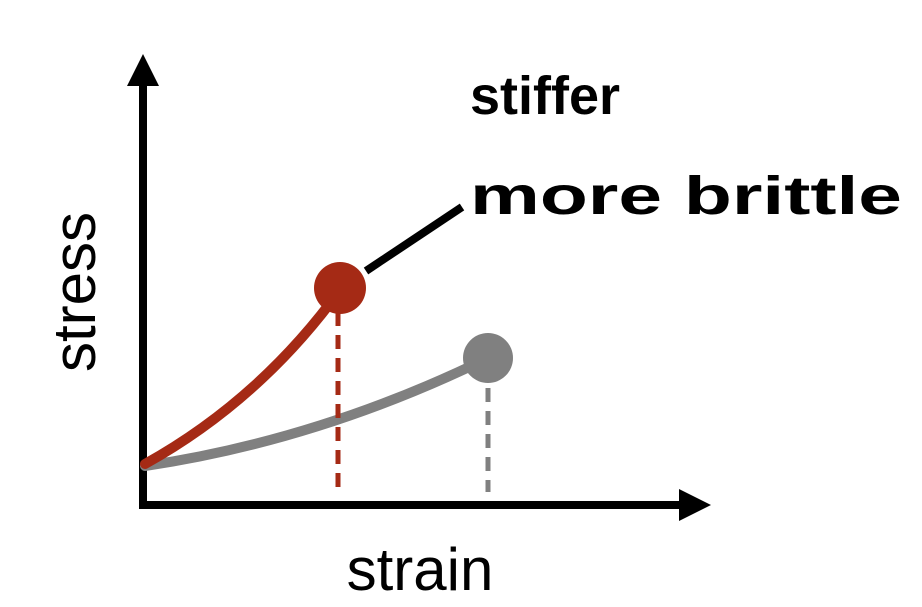 The height and width of the screenshot is (607, 922). I want to click on reference-failure-point, so click(488, 358).